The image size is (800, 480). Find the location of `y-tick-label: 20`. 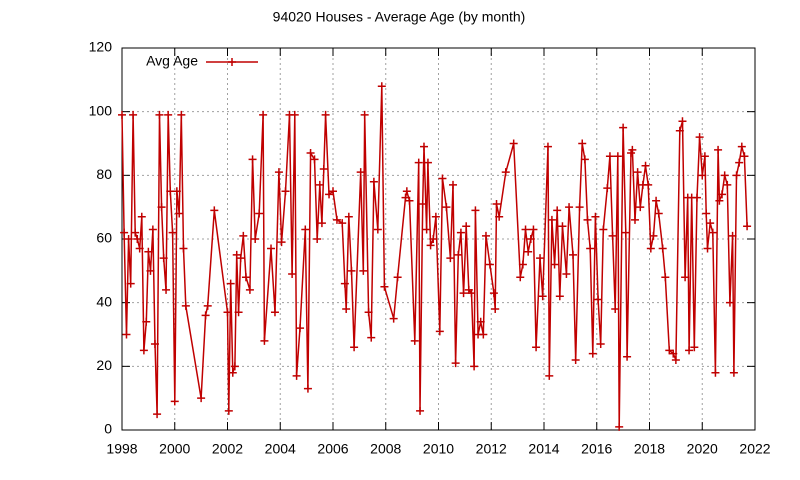

y-tick-label: 20 is located at coordinates (104, 365).